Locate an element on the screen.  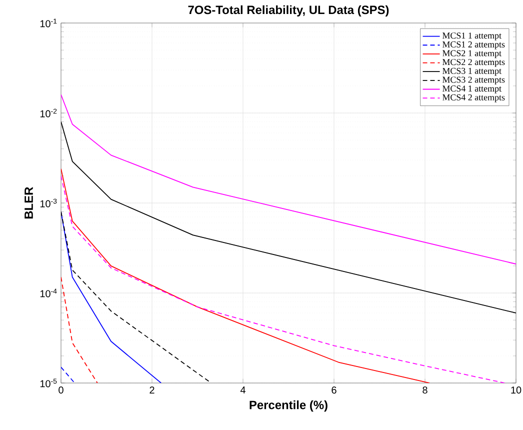
x-axis-title: Percentile (%) is located at coordinates (289, 406).